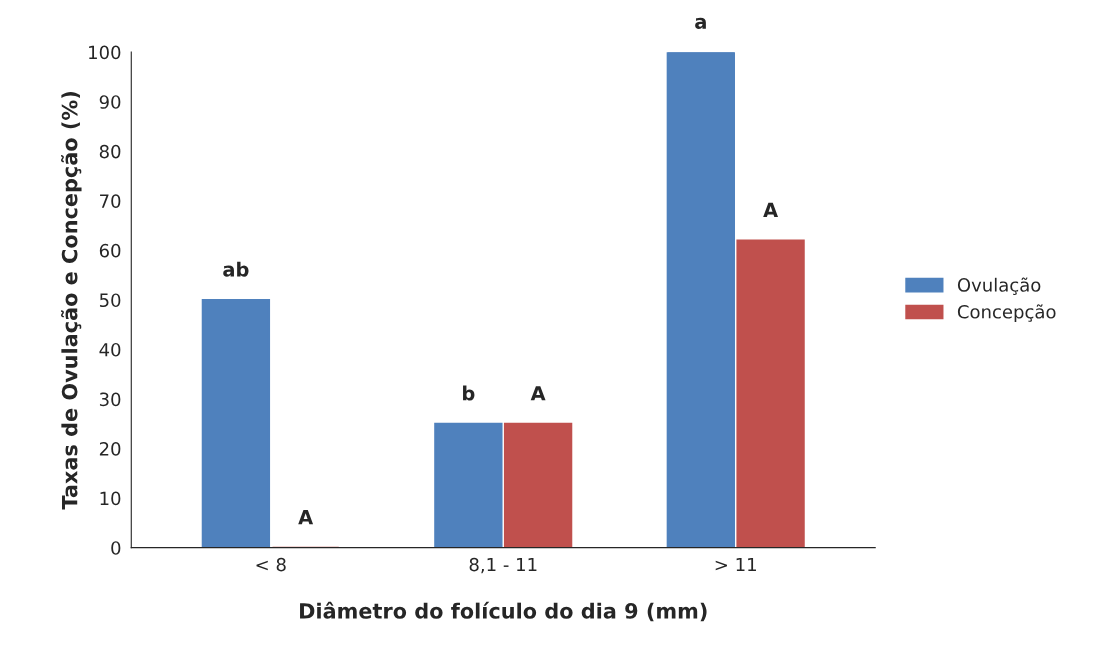  What do you see at coordinates (110, 102) in the screenshot?
I see `y-tick-label: 90` at bounding box center [110, 102].